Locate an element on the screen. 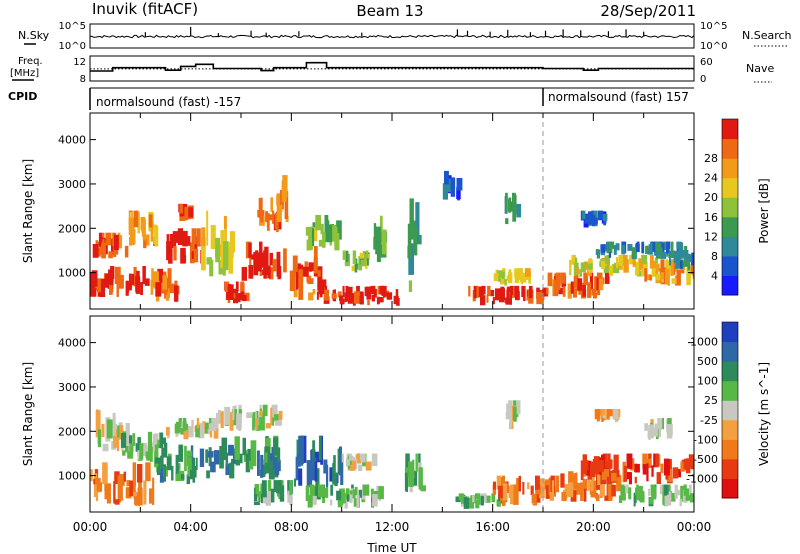 Image resolution: width=800 pixels, height=554 pixels. y-tick-label-3: 4000 is located at coordinates (72, 343).